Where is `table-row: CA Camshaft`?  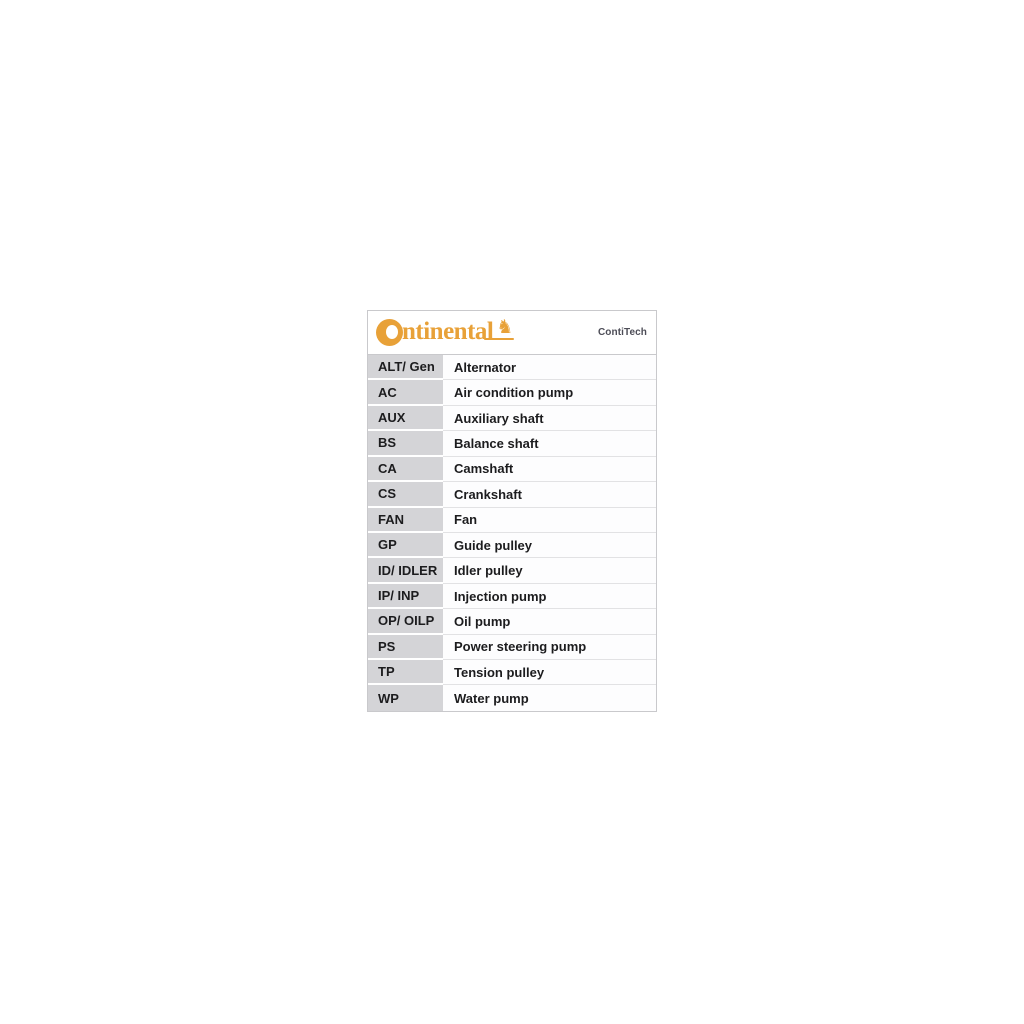 table-row: CA Camshaft is located at coordinates (512, 469).